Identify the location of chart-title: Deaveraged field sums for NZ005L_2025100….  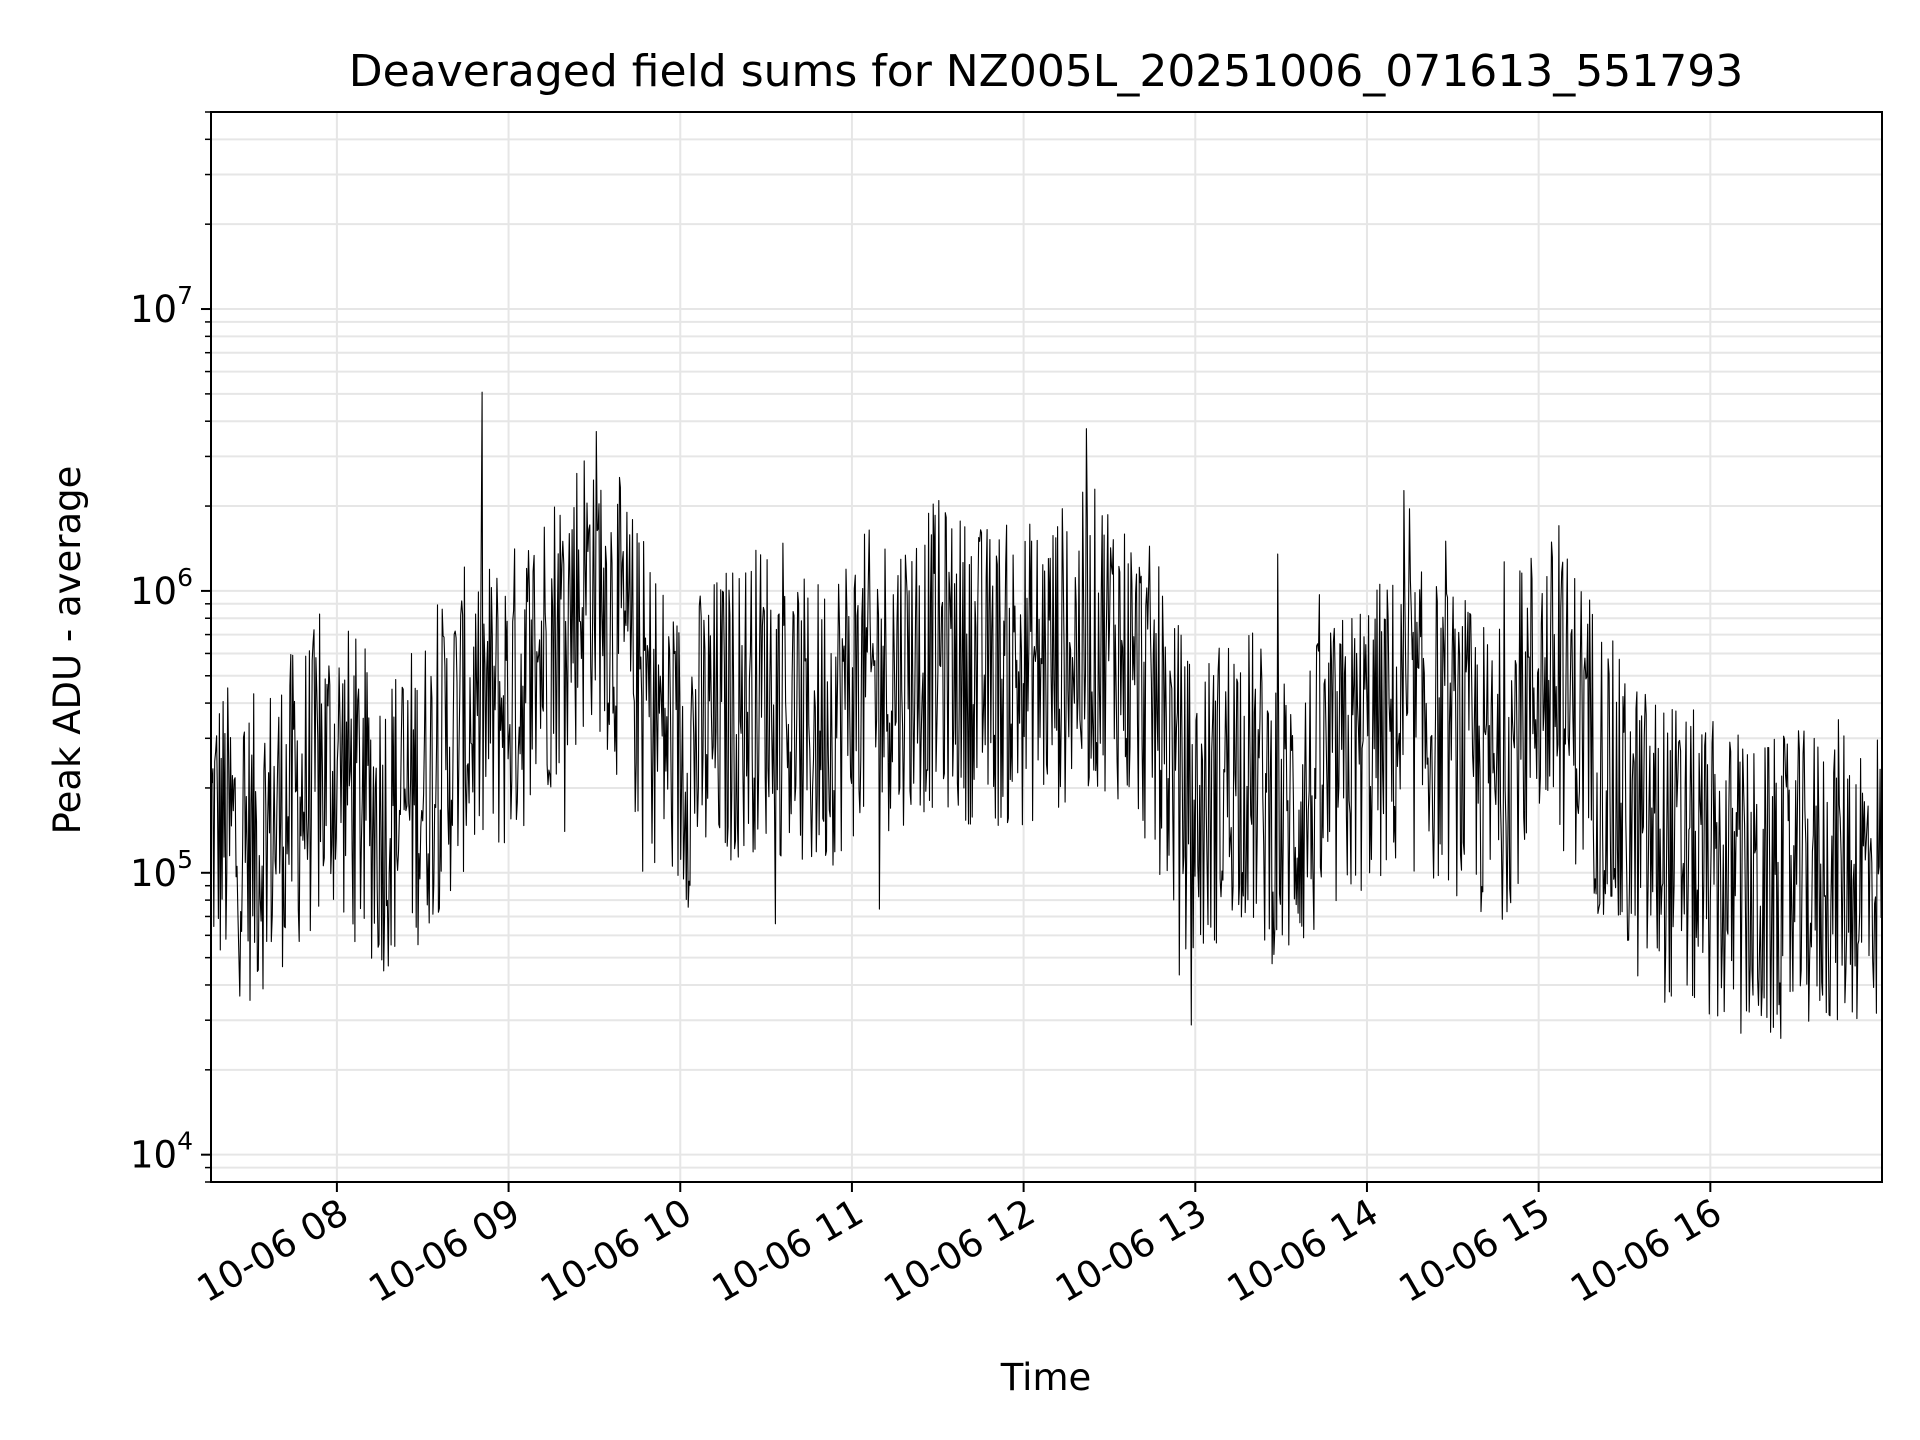
(1046, 71).